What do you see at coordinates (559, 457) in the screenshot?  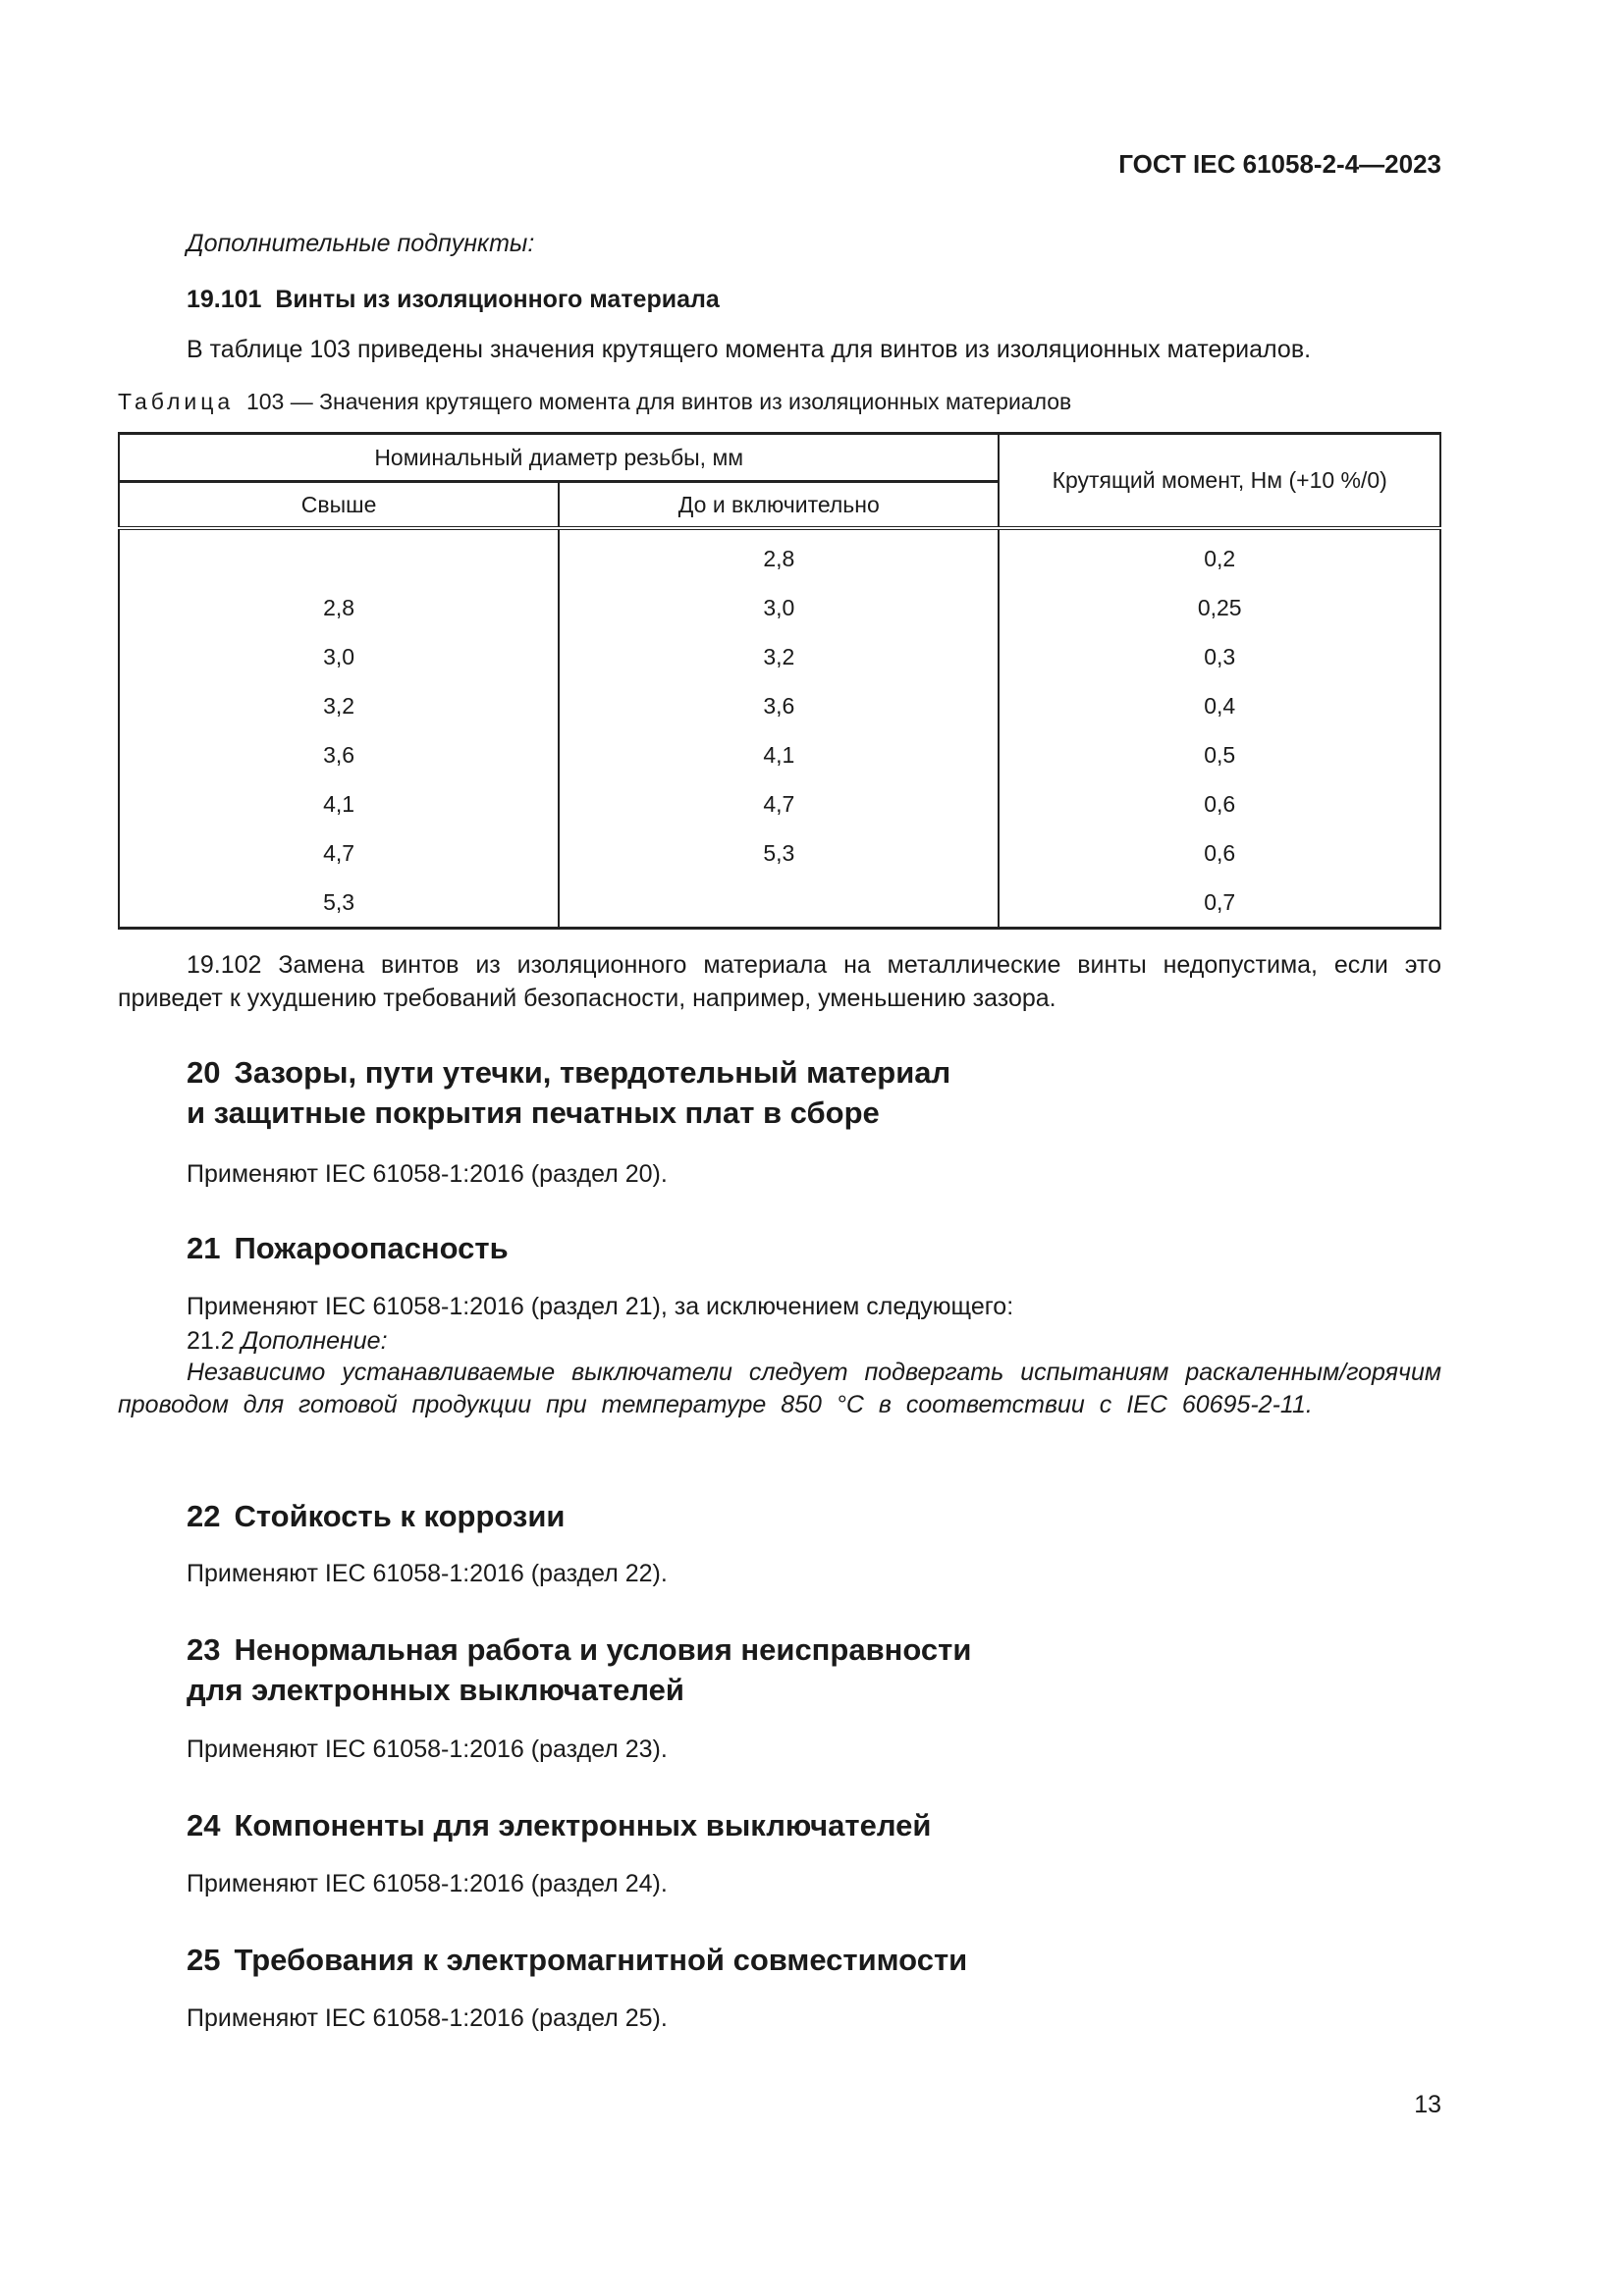 I see `group-header: Номинальный диаметр резьбы, мм` at bounding box center [559, 457].